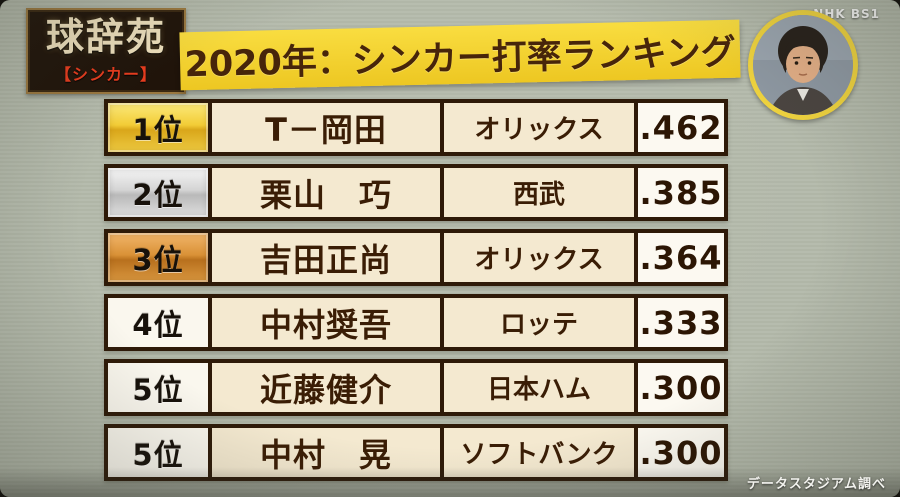  What do you see at coordinates (539, 192) in the screenshot?
I see `team-cell: 西武` at bounding box center [539, 192].